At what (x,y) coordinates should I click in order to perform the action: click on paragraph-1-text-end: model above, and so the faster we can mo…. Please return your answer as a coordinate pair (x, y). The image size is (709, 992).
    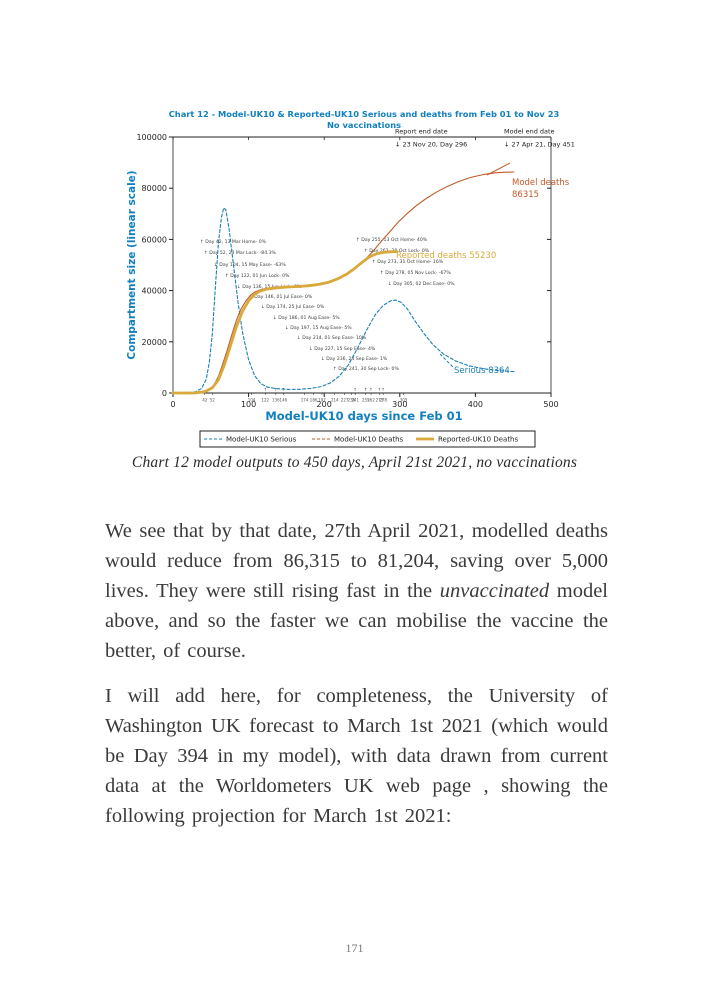
    Looking at the image, I should click on (356, 621).